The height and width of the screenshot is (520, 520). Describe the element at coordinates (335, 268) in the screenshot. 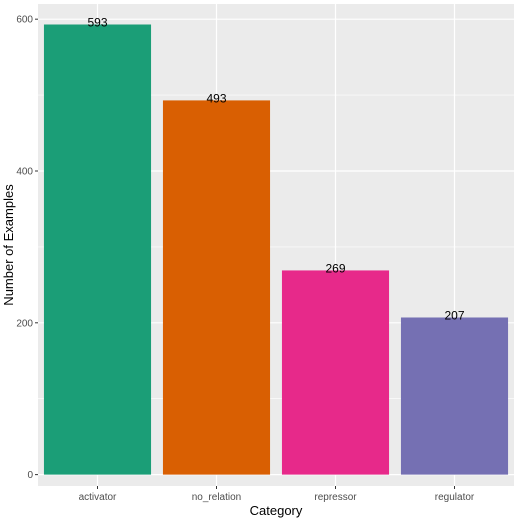

I see `data-label-repressor: 269` at that location.